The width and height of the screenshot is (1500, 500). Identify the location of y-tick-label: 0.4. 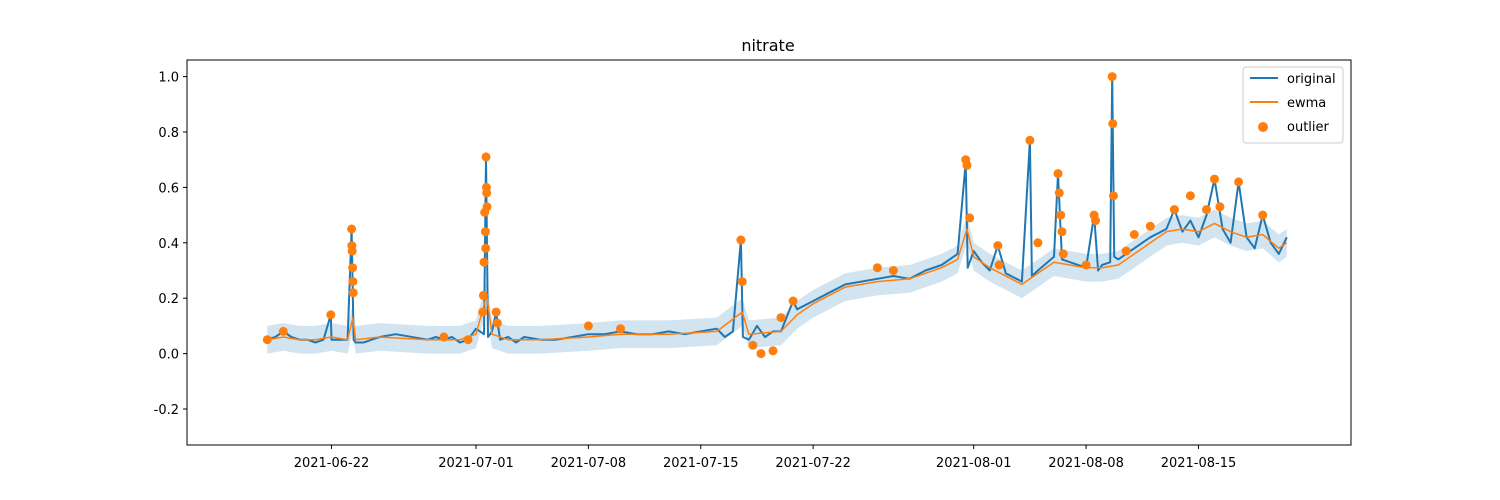
(168, 244).